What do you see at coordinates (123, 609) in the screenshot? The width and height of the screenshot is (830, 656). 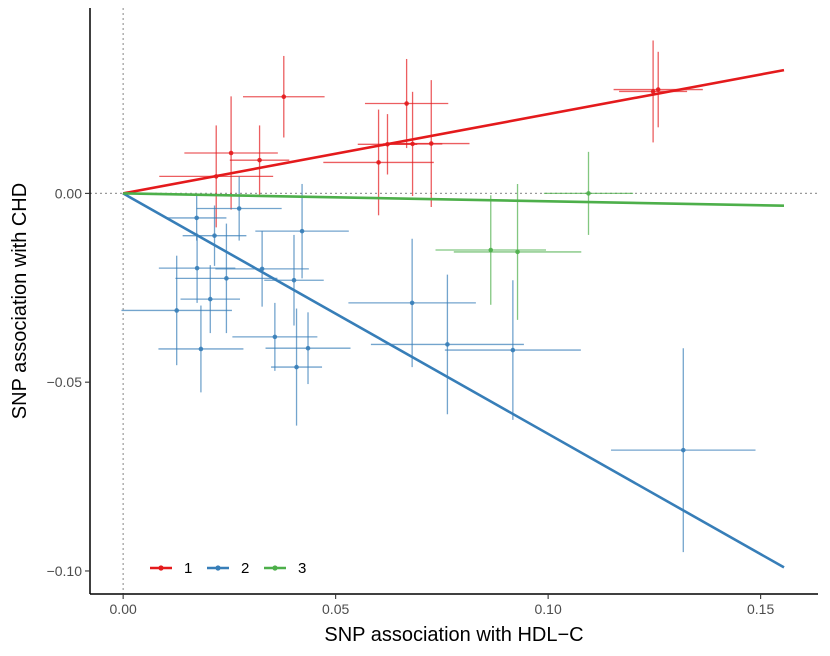 I see `x-tick-label: 0.00` at bounding box center [123, 609].